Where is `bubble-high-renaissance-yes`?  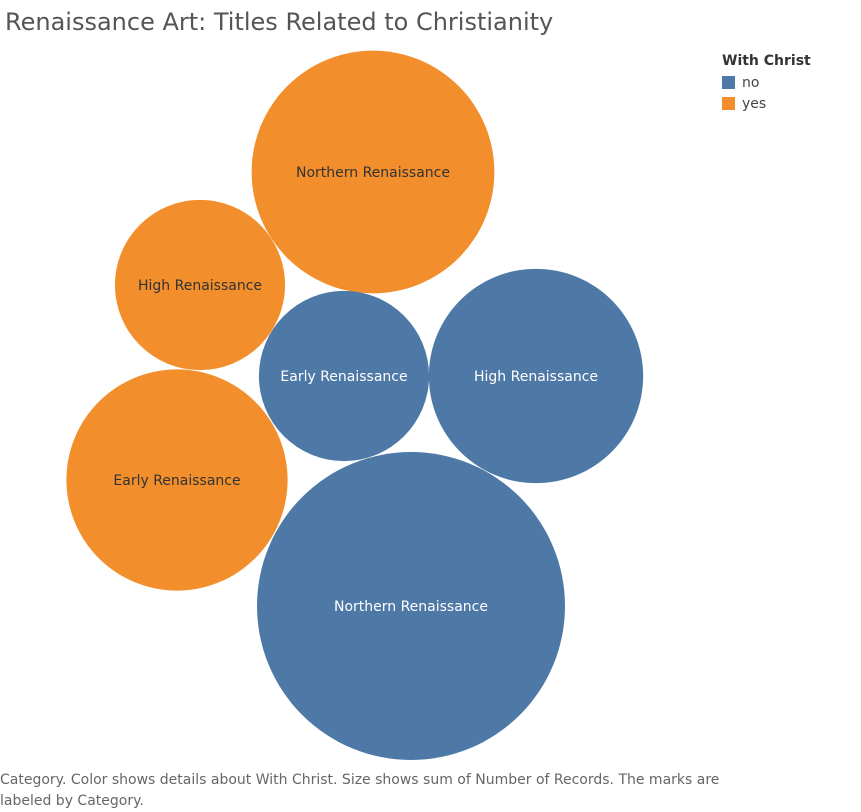
bubble-high-renaissance-yes is located at coordinates (200, 285).